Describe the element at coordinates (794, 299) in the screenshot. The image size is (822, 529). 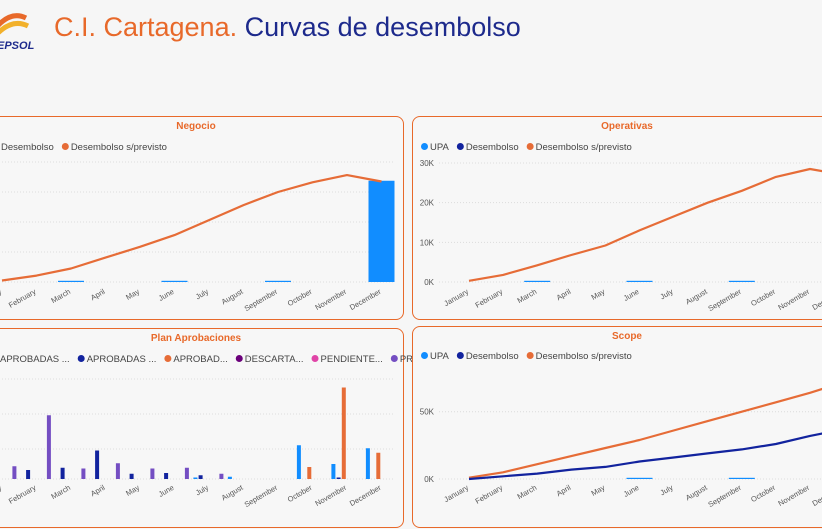
I see `operativas-x-tick-november: November` at that location.